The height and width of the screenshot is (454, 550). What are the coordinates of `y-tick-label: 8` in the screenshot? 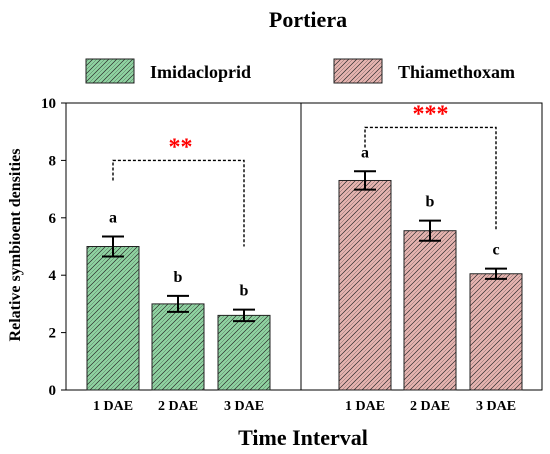 It's located at (53, 161).